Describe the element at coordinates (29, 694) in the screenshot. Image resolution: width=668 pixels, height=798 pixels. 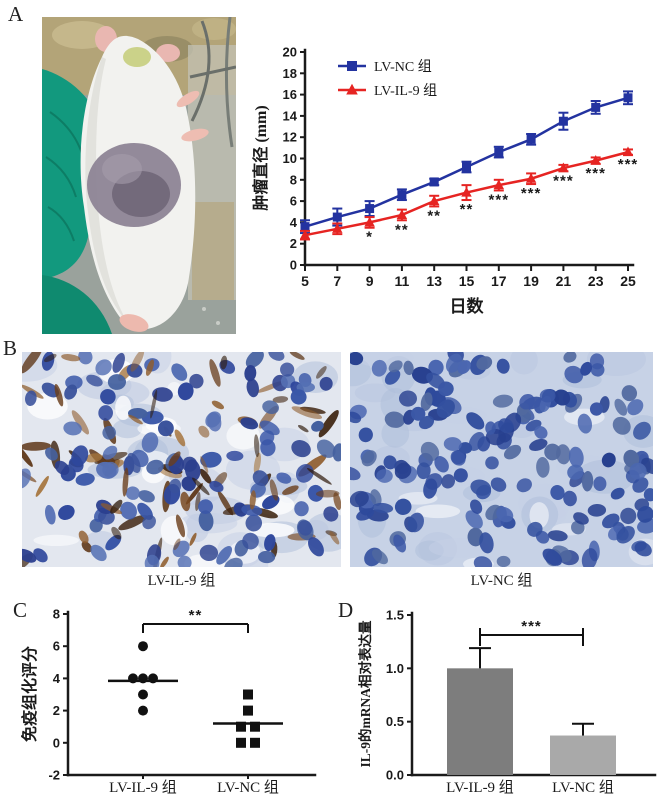
I see `y-axis-title: 免疫组化评分` at that location.